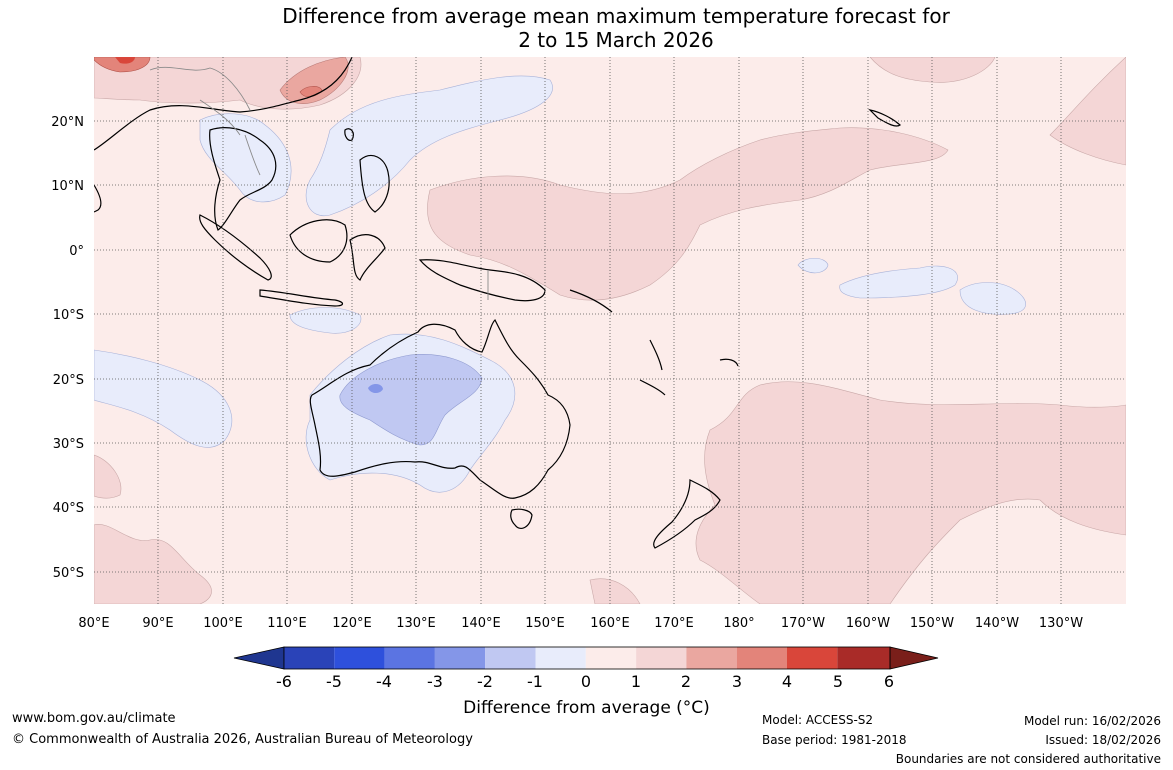  Describe the element at coordinates (334, 681) in the screenshot. I see `colorbar-tick: -5` at that location.